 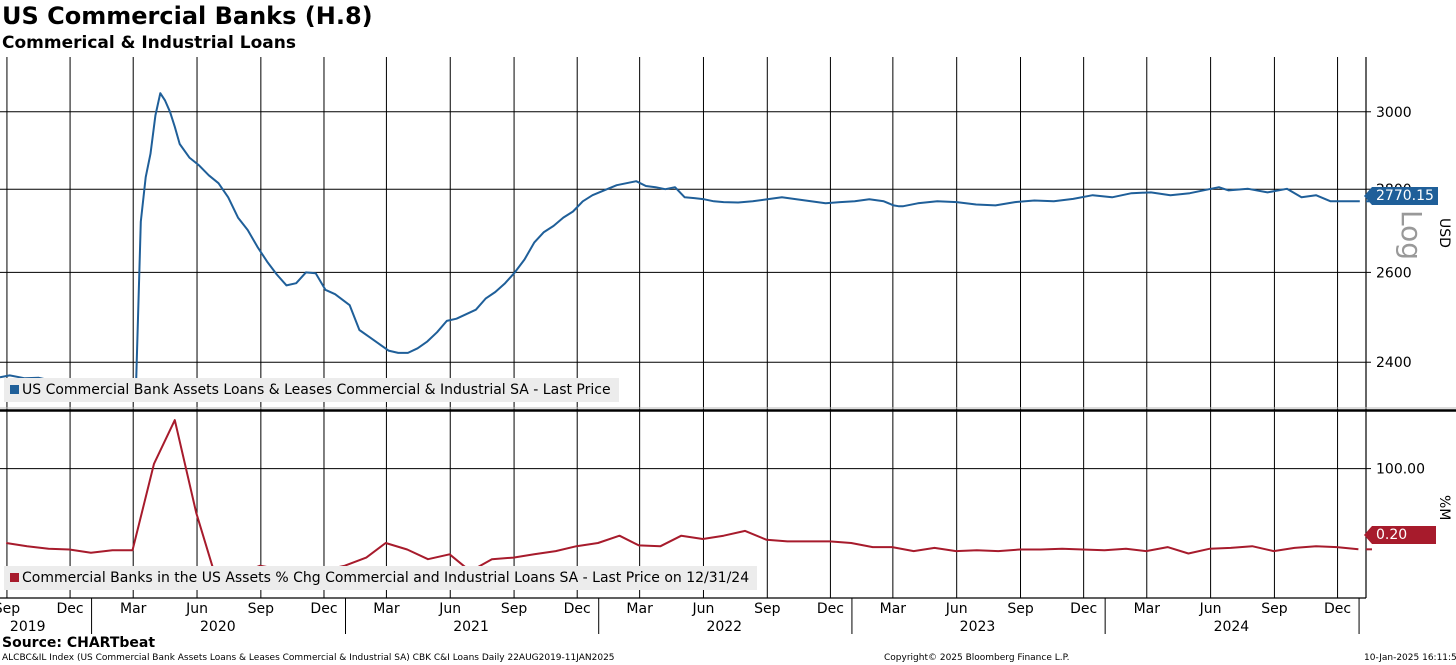 What do you see at coordinates (1147, 609) in the screenshot?
I see `x-tick-label-18: Mar` at bounding box center [1147, 609].